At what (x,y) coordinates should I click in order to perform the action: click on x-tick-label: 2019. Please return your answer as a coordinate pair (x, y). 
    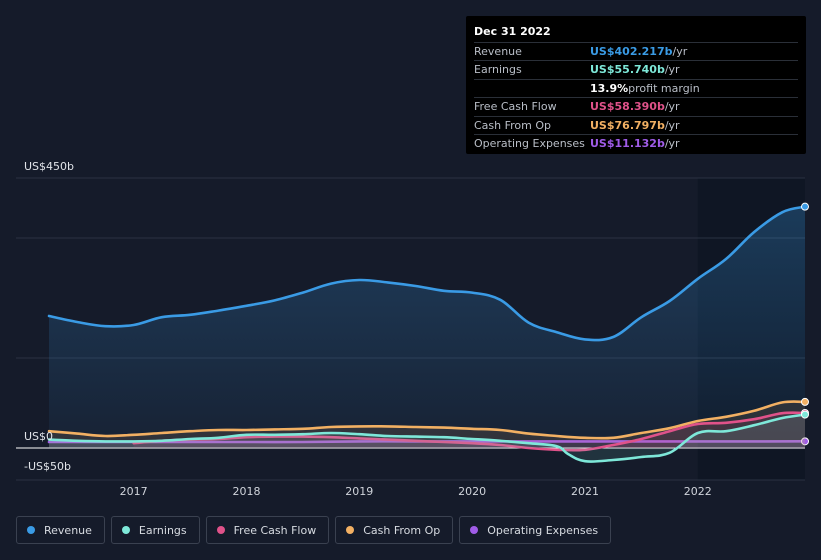
    Looking at the image, I should click on (359, 491).